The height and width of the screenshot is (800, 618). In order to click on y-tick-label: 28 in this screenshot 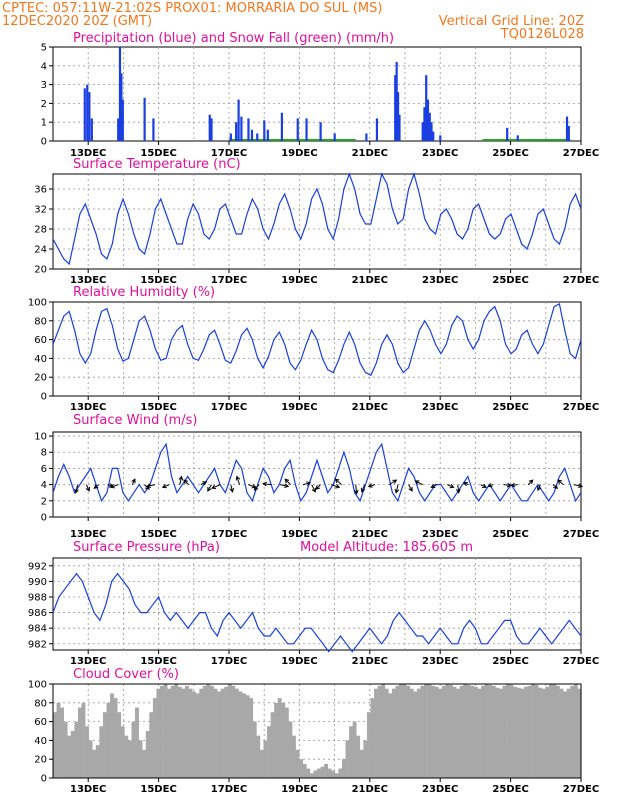, I will do `click(40, 230)`.